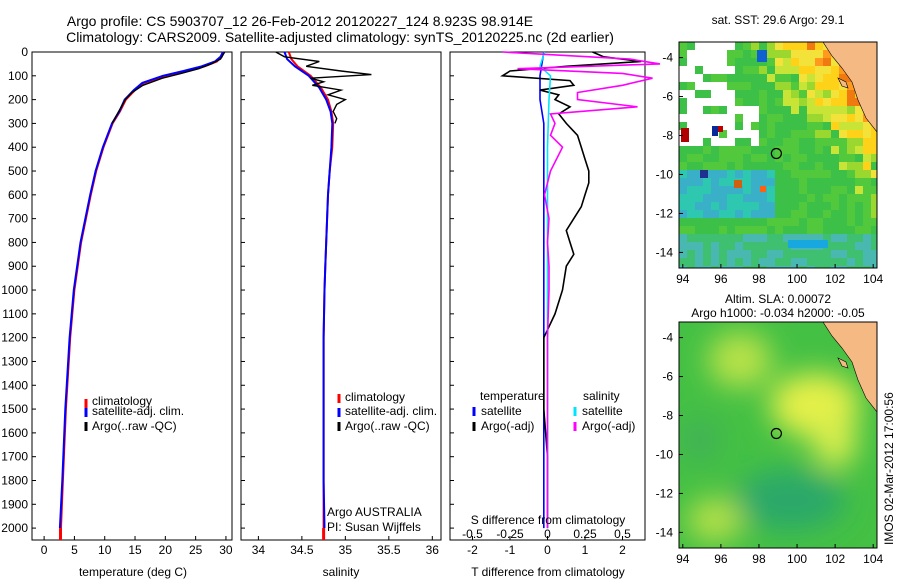 The width and height of the screenshot is (900, 580). What do you see at coordinates (665, 532) in the screenshot?
I see `lat-tick-label: -14` at bounding box center [665, 532].